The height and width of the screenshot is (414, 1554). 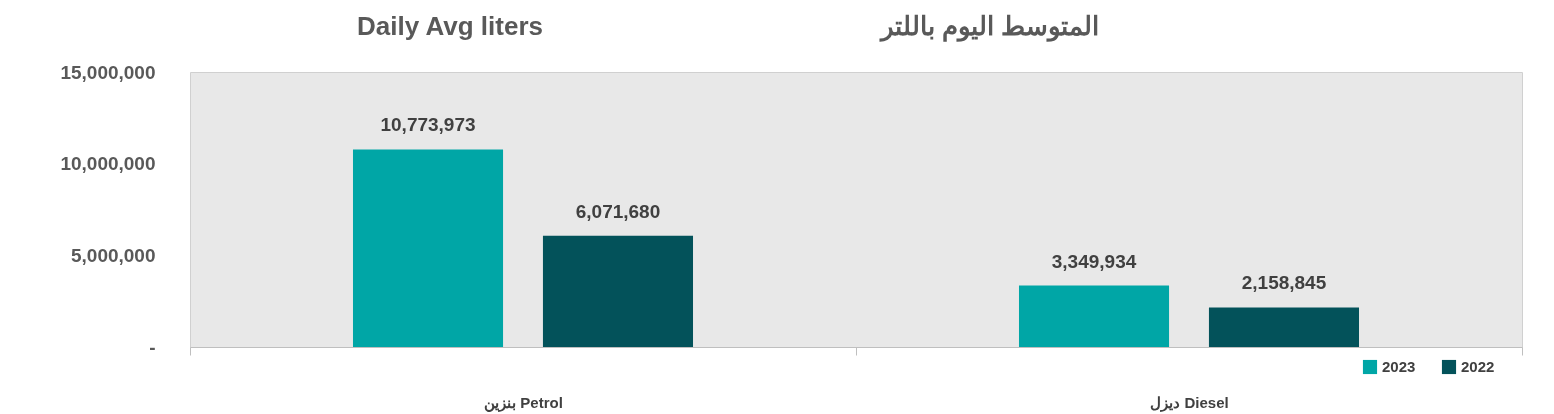 I want to click on x-tick-label: بنزين Petrol, so click(x=523, y=402).